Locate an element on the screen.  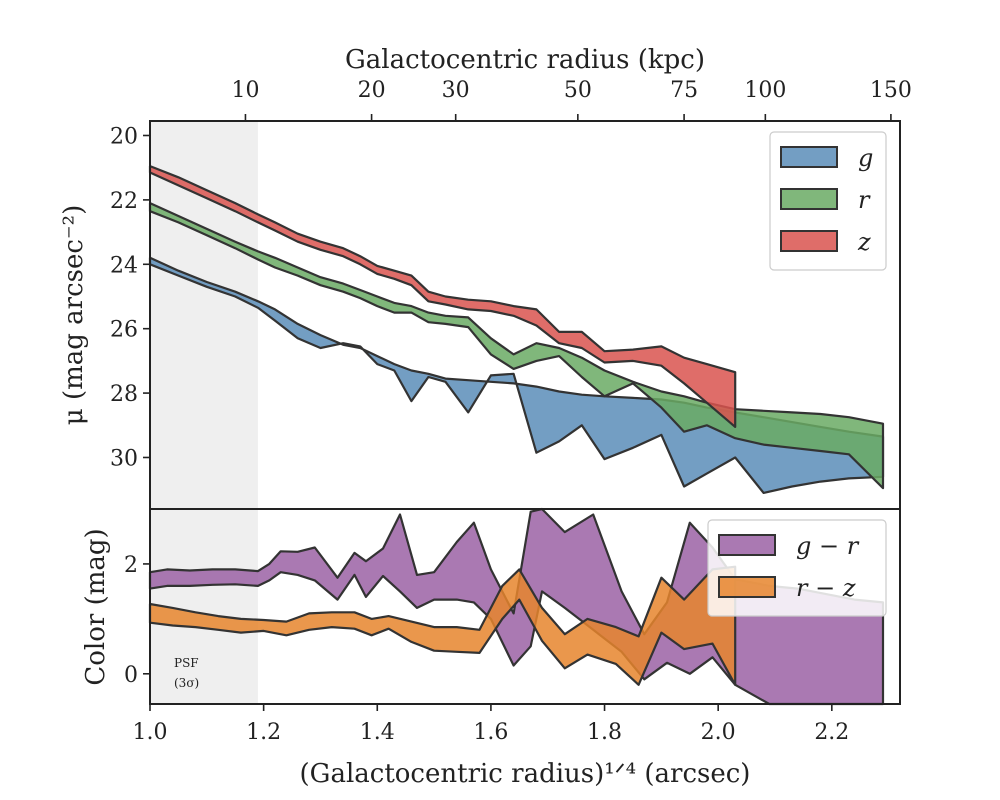
legend-label-r: r is located at coordinates (864, 200).